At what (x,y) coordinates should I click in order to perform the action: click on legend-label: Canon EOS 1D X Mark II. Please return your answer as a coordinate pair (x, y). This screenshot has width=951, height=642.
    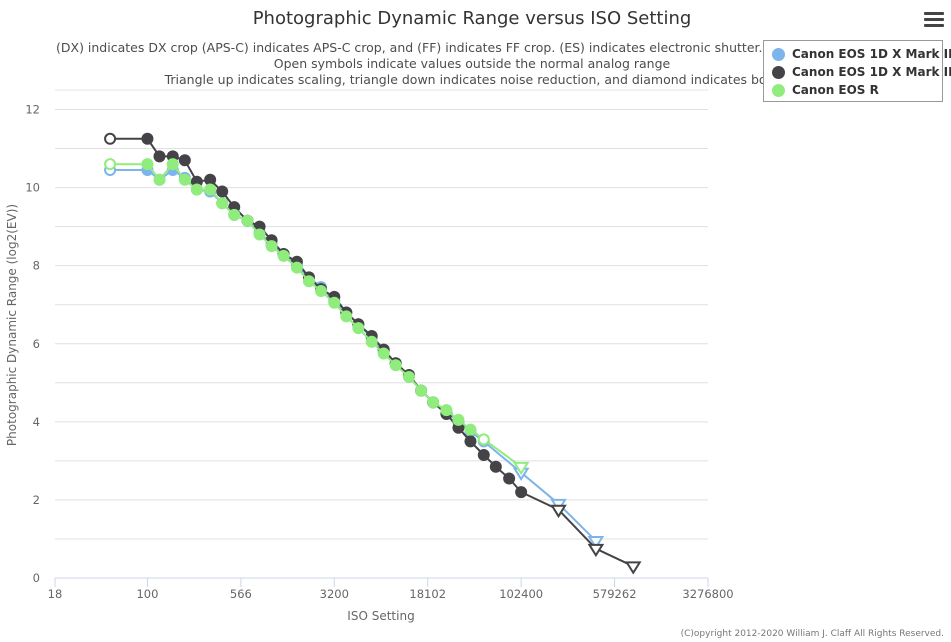
    Looking at the image, I should click on (871, 54).